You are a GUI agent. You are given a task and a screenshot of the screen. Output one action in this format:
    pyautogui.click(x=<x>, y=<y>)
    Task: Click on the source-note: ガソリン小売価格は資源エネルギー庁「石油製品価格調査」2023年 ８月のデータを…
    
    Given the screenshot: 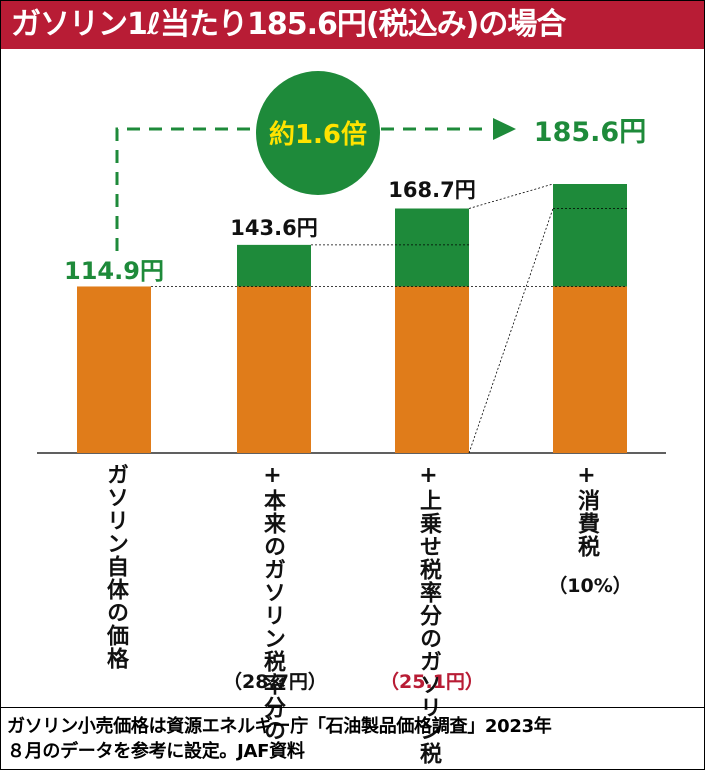 What is the action you would take?
    pyautogui.click(x=352, y=738)
    